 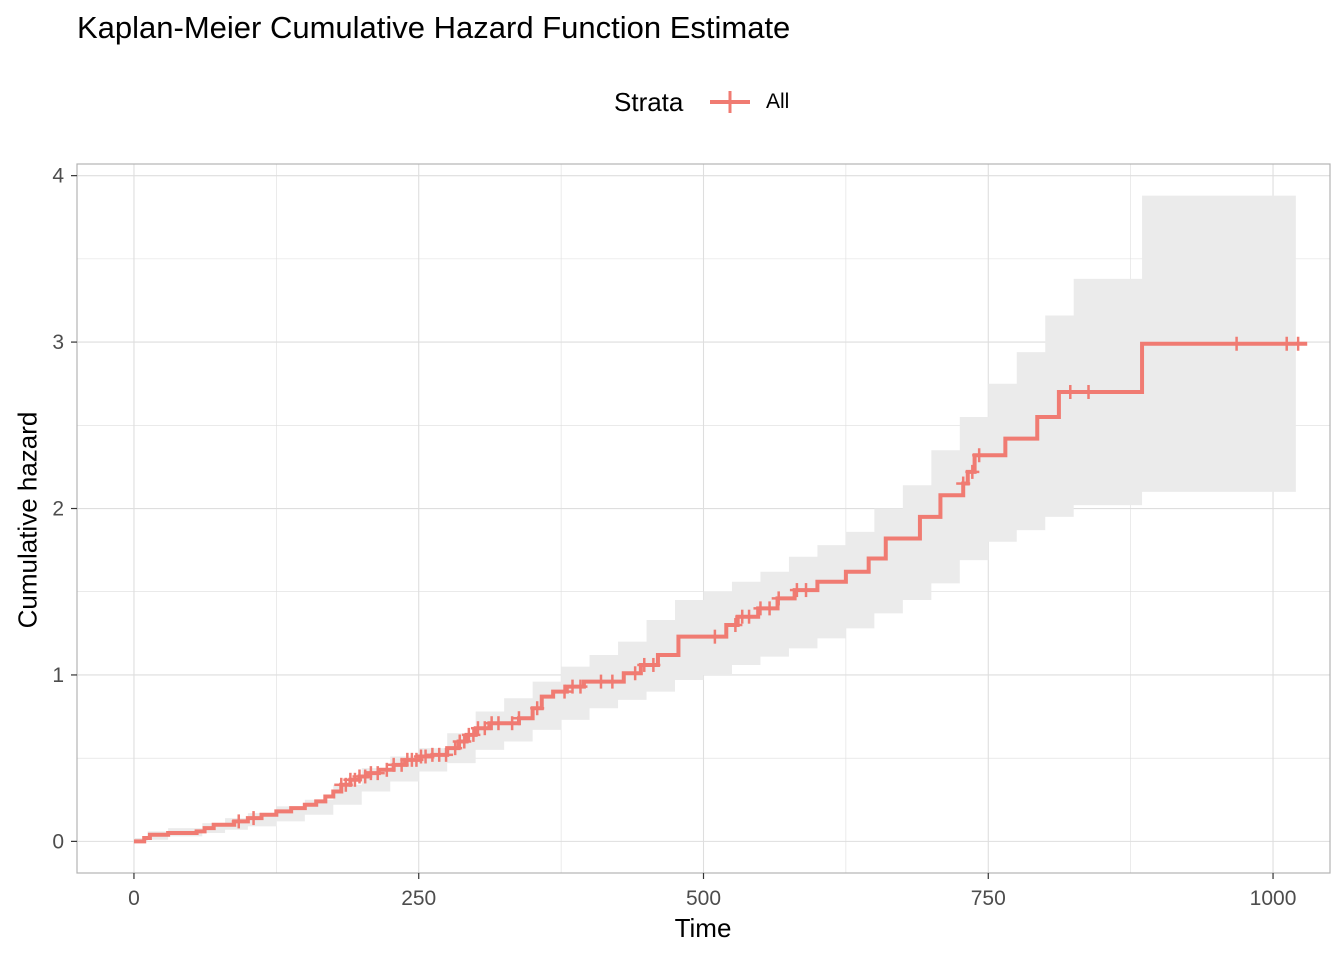 I want to click on x-tick-label: 0, so click(x=134, y=898).